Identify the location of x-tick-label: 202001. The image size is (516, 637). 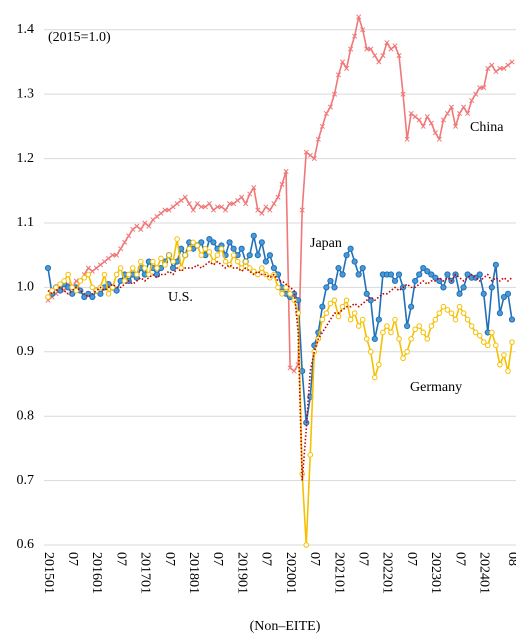
(290, 573).